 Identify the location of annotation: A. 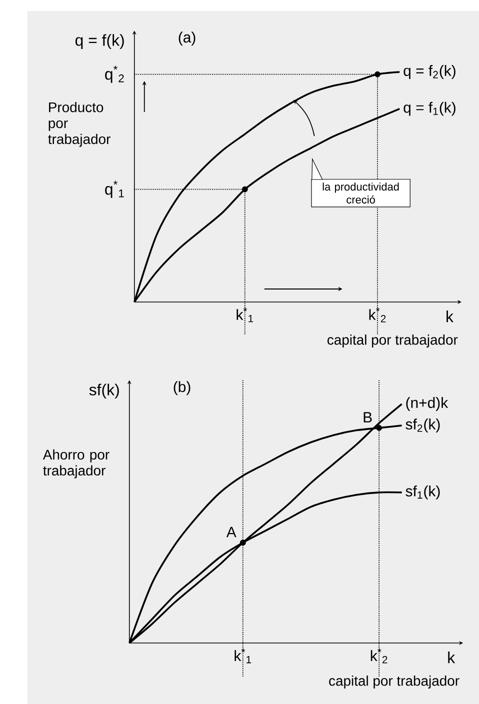
(231, 532).